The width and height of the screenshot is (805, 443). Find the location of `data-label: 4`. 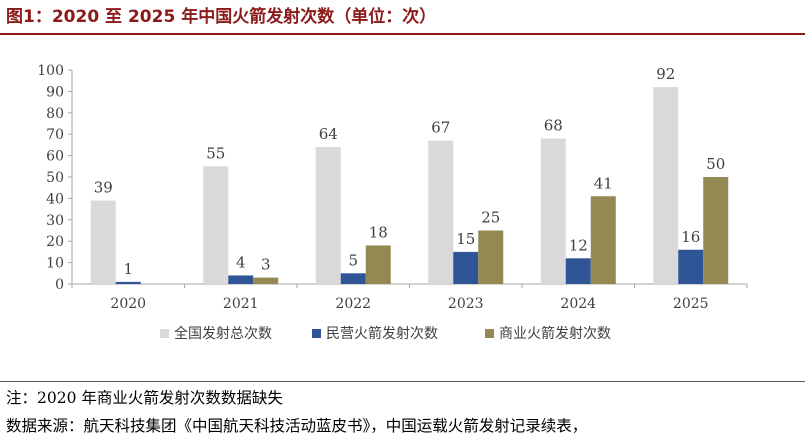

data-label: 4 is located at coordinates (241, 262).